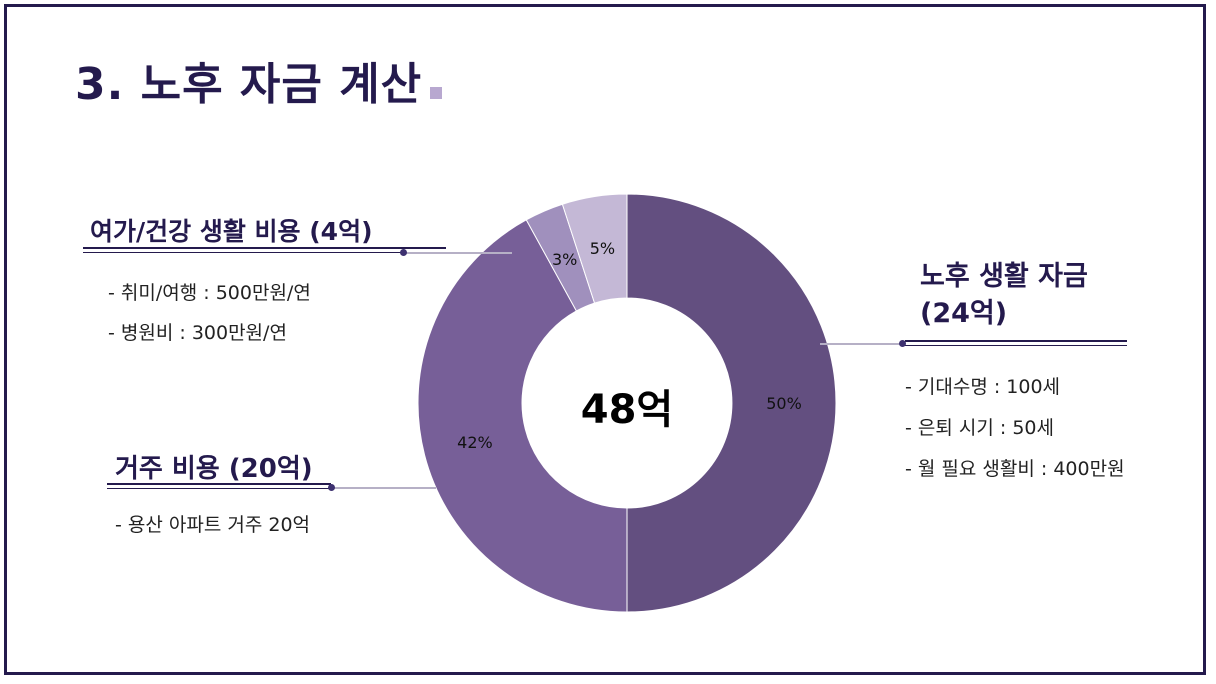 The image size is (1216, 684). Describe the element at coordinates (784, 403) in the screenshot. I see `donut-slice-label-0: 50%` at that location.